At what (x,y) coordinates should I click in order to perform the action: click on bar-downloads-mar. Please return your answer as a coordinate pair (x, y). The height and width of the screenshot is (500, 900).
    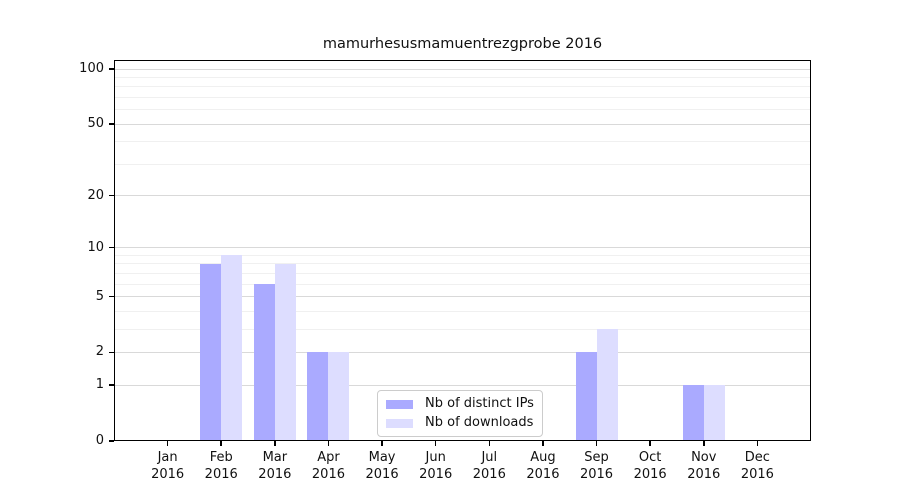
    Looking at the image, I should click on (285, 352).